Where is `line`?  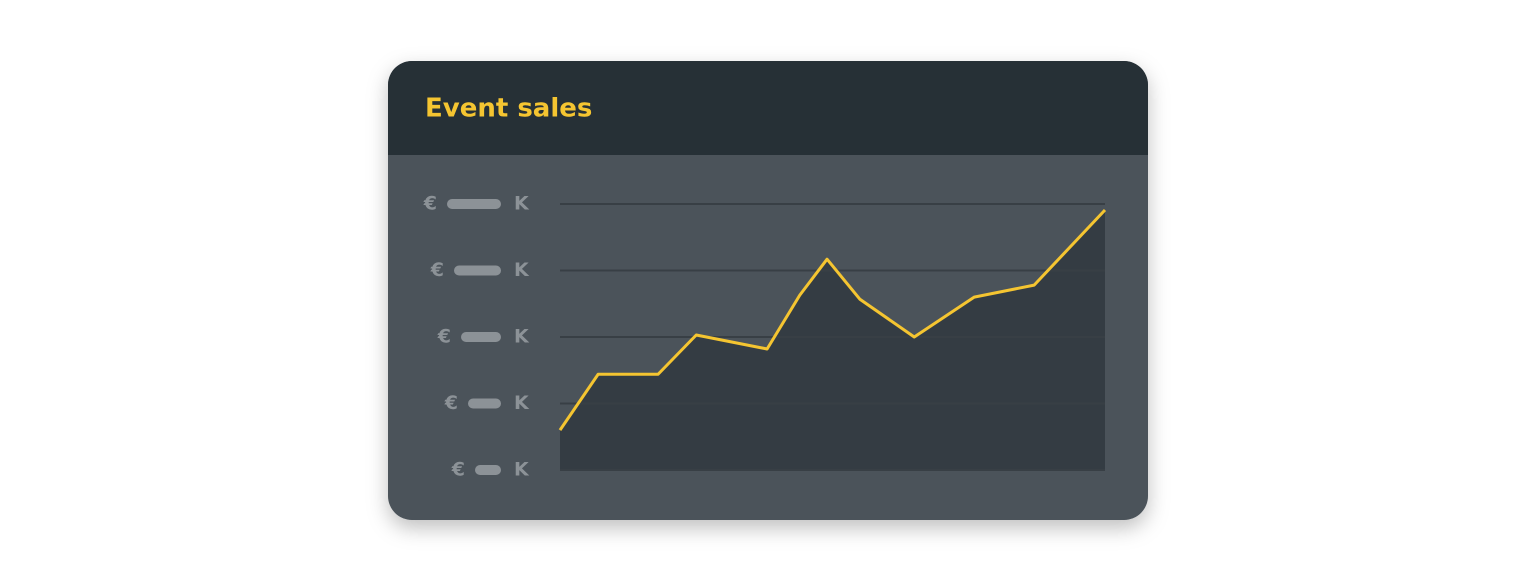 line is located at coordinates (832, 319).